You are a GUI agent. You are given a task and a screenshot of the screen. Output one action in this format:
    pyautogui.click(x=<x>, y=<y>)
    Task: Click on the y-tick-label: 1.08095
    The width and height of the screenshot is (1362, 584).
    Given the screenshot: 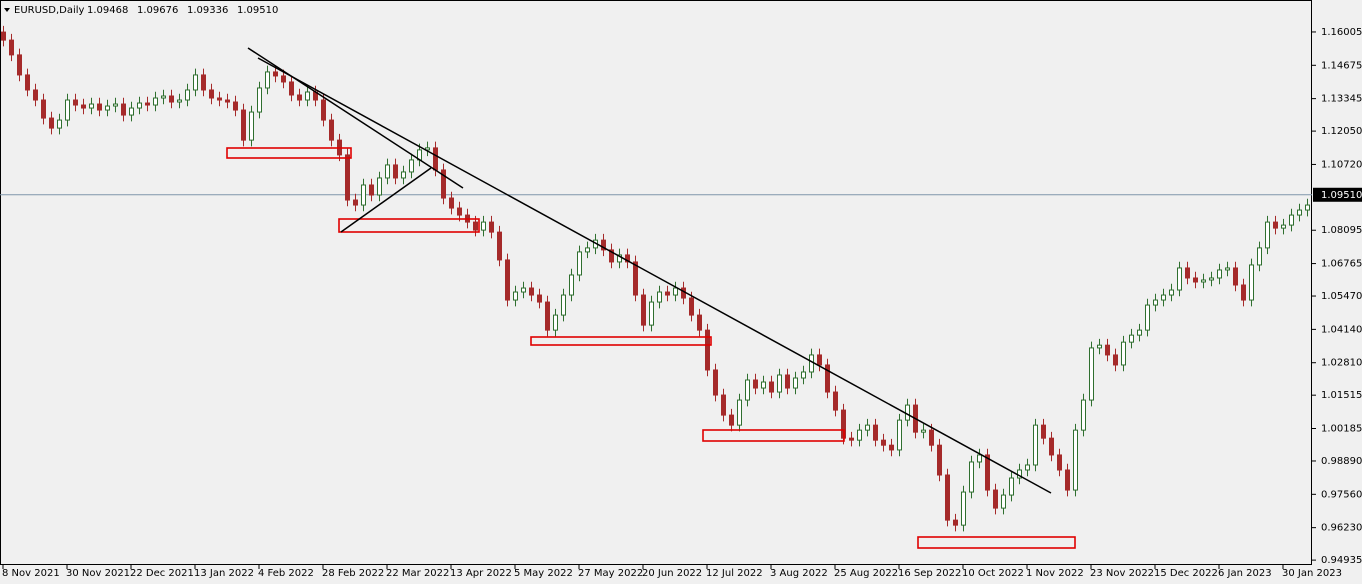 What is the action you would take?
    pyautogui.click(x=1341, y=230)
    